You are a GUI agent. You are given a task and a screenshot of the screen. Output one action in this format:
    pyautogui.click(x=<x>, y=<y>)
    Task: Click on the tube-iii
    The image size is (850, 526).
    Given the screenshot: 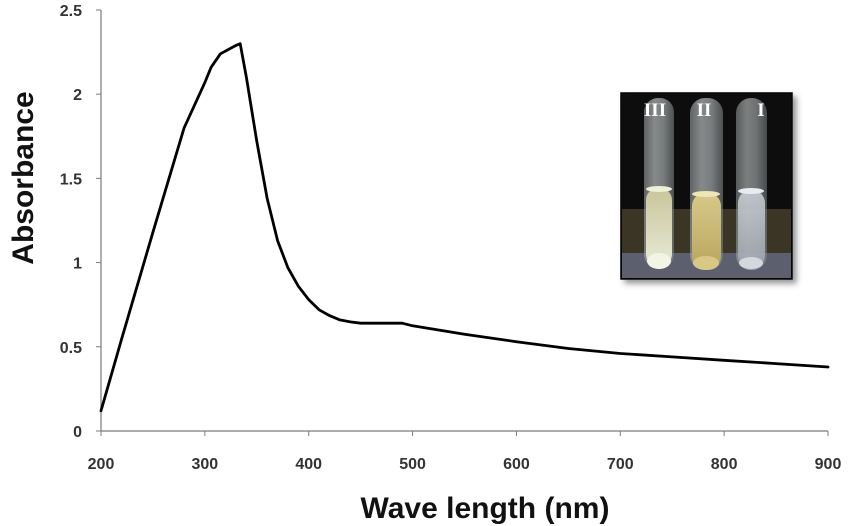 What is the action you would take?
    pyautogui.click(x=659, y=183)
    